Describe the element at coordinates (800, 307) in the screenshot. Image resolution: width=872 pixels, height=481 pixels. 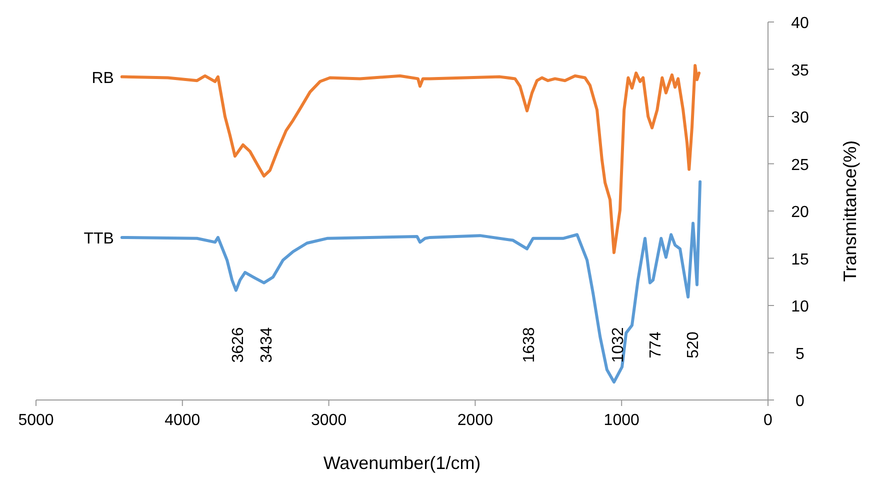
I see `y-tick-label: 10` at that location.